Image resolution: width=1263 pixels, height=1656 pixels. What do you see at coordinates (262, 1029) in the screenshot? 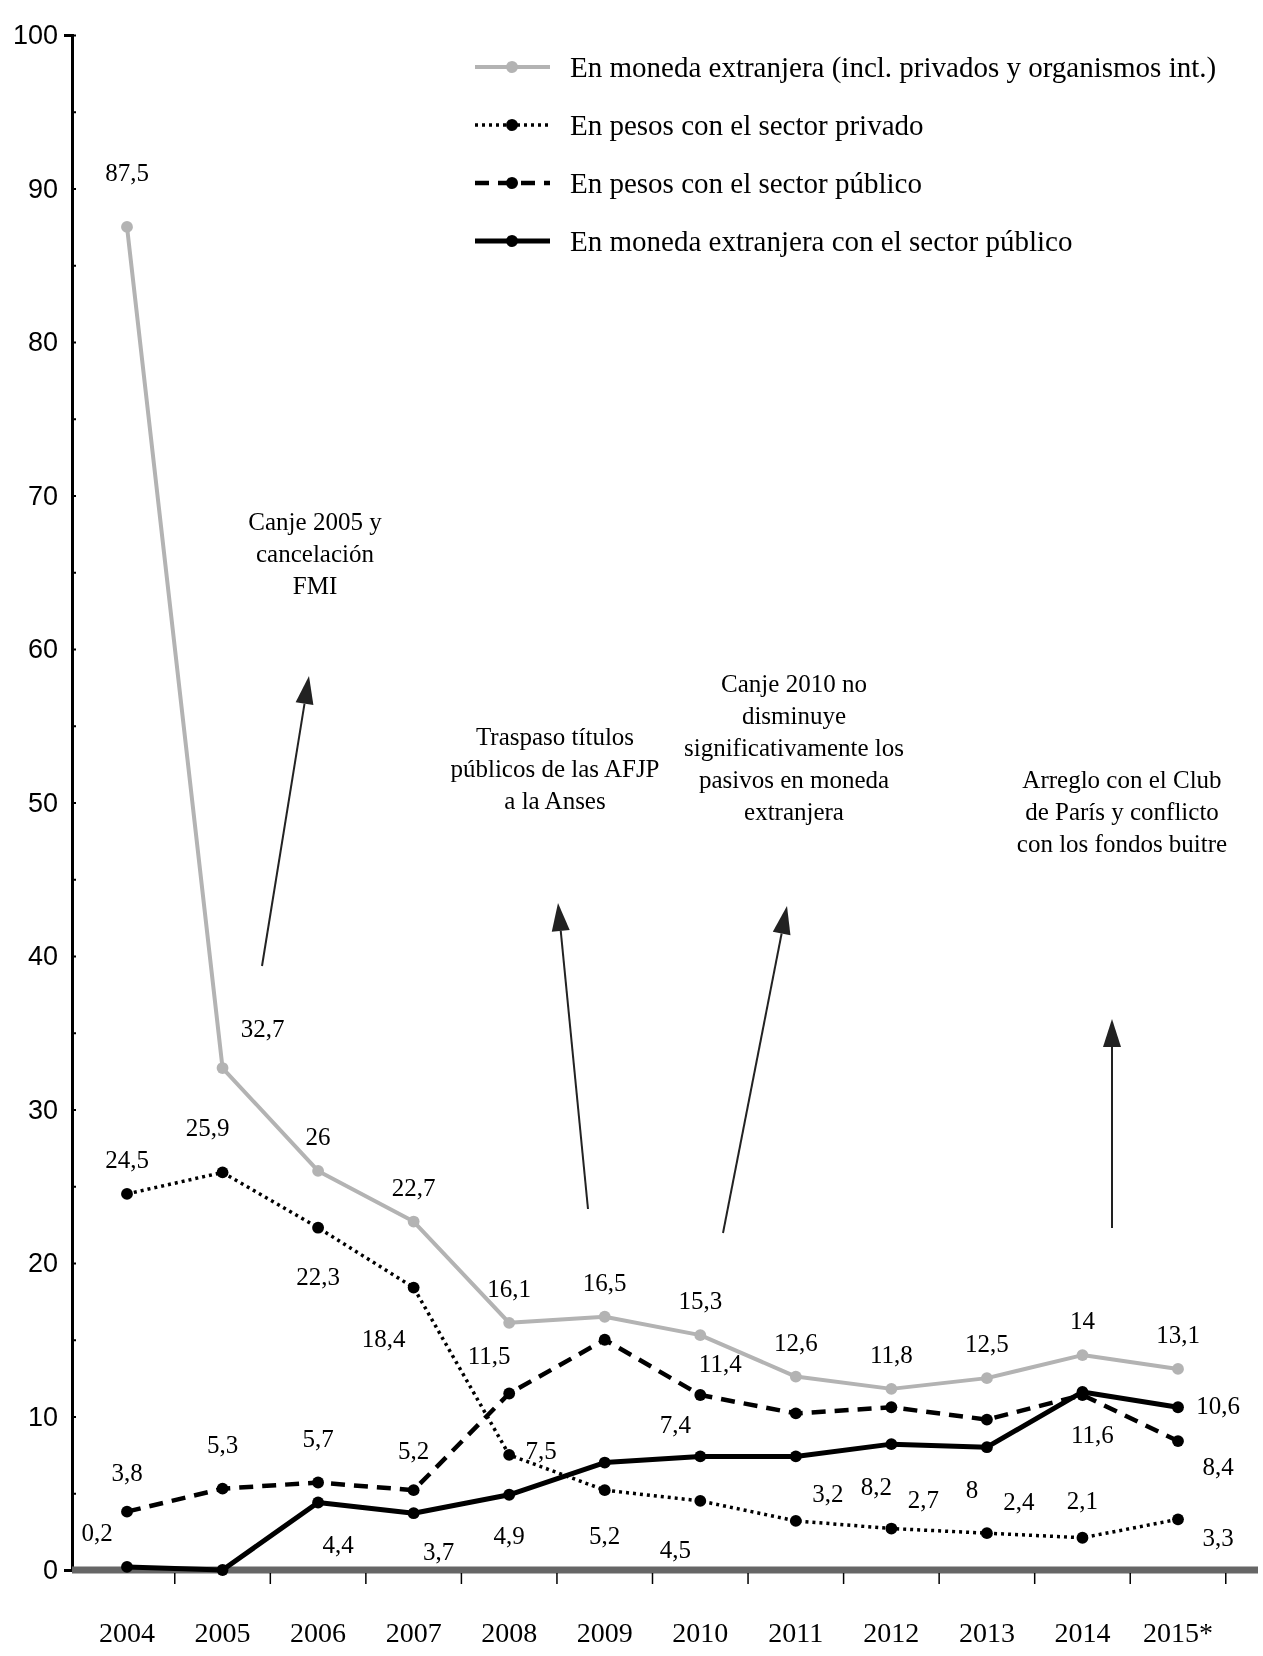
I see `data-label: 32,7` at bounding box center [262, 1029].